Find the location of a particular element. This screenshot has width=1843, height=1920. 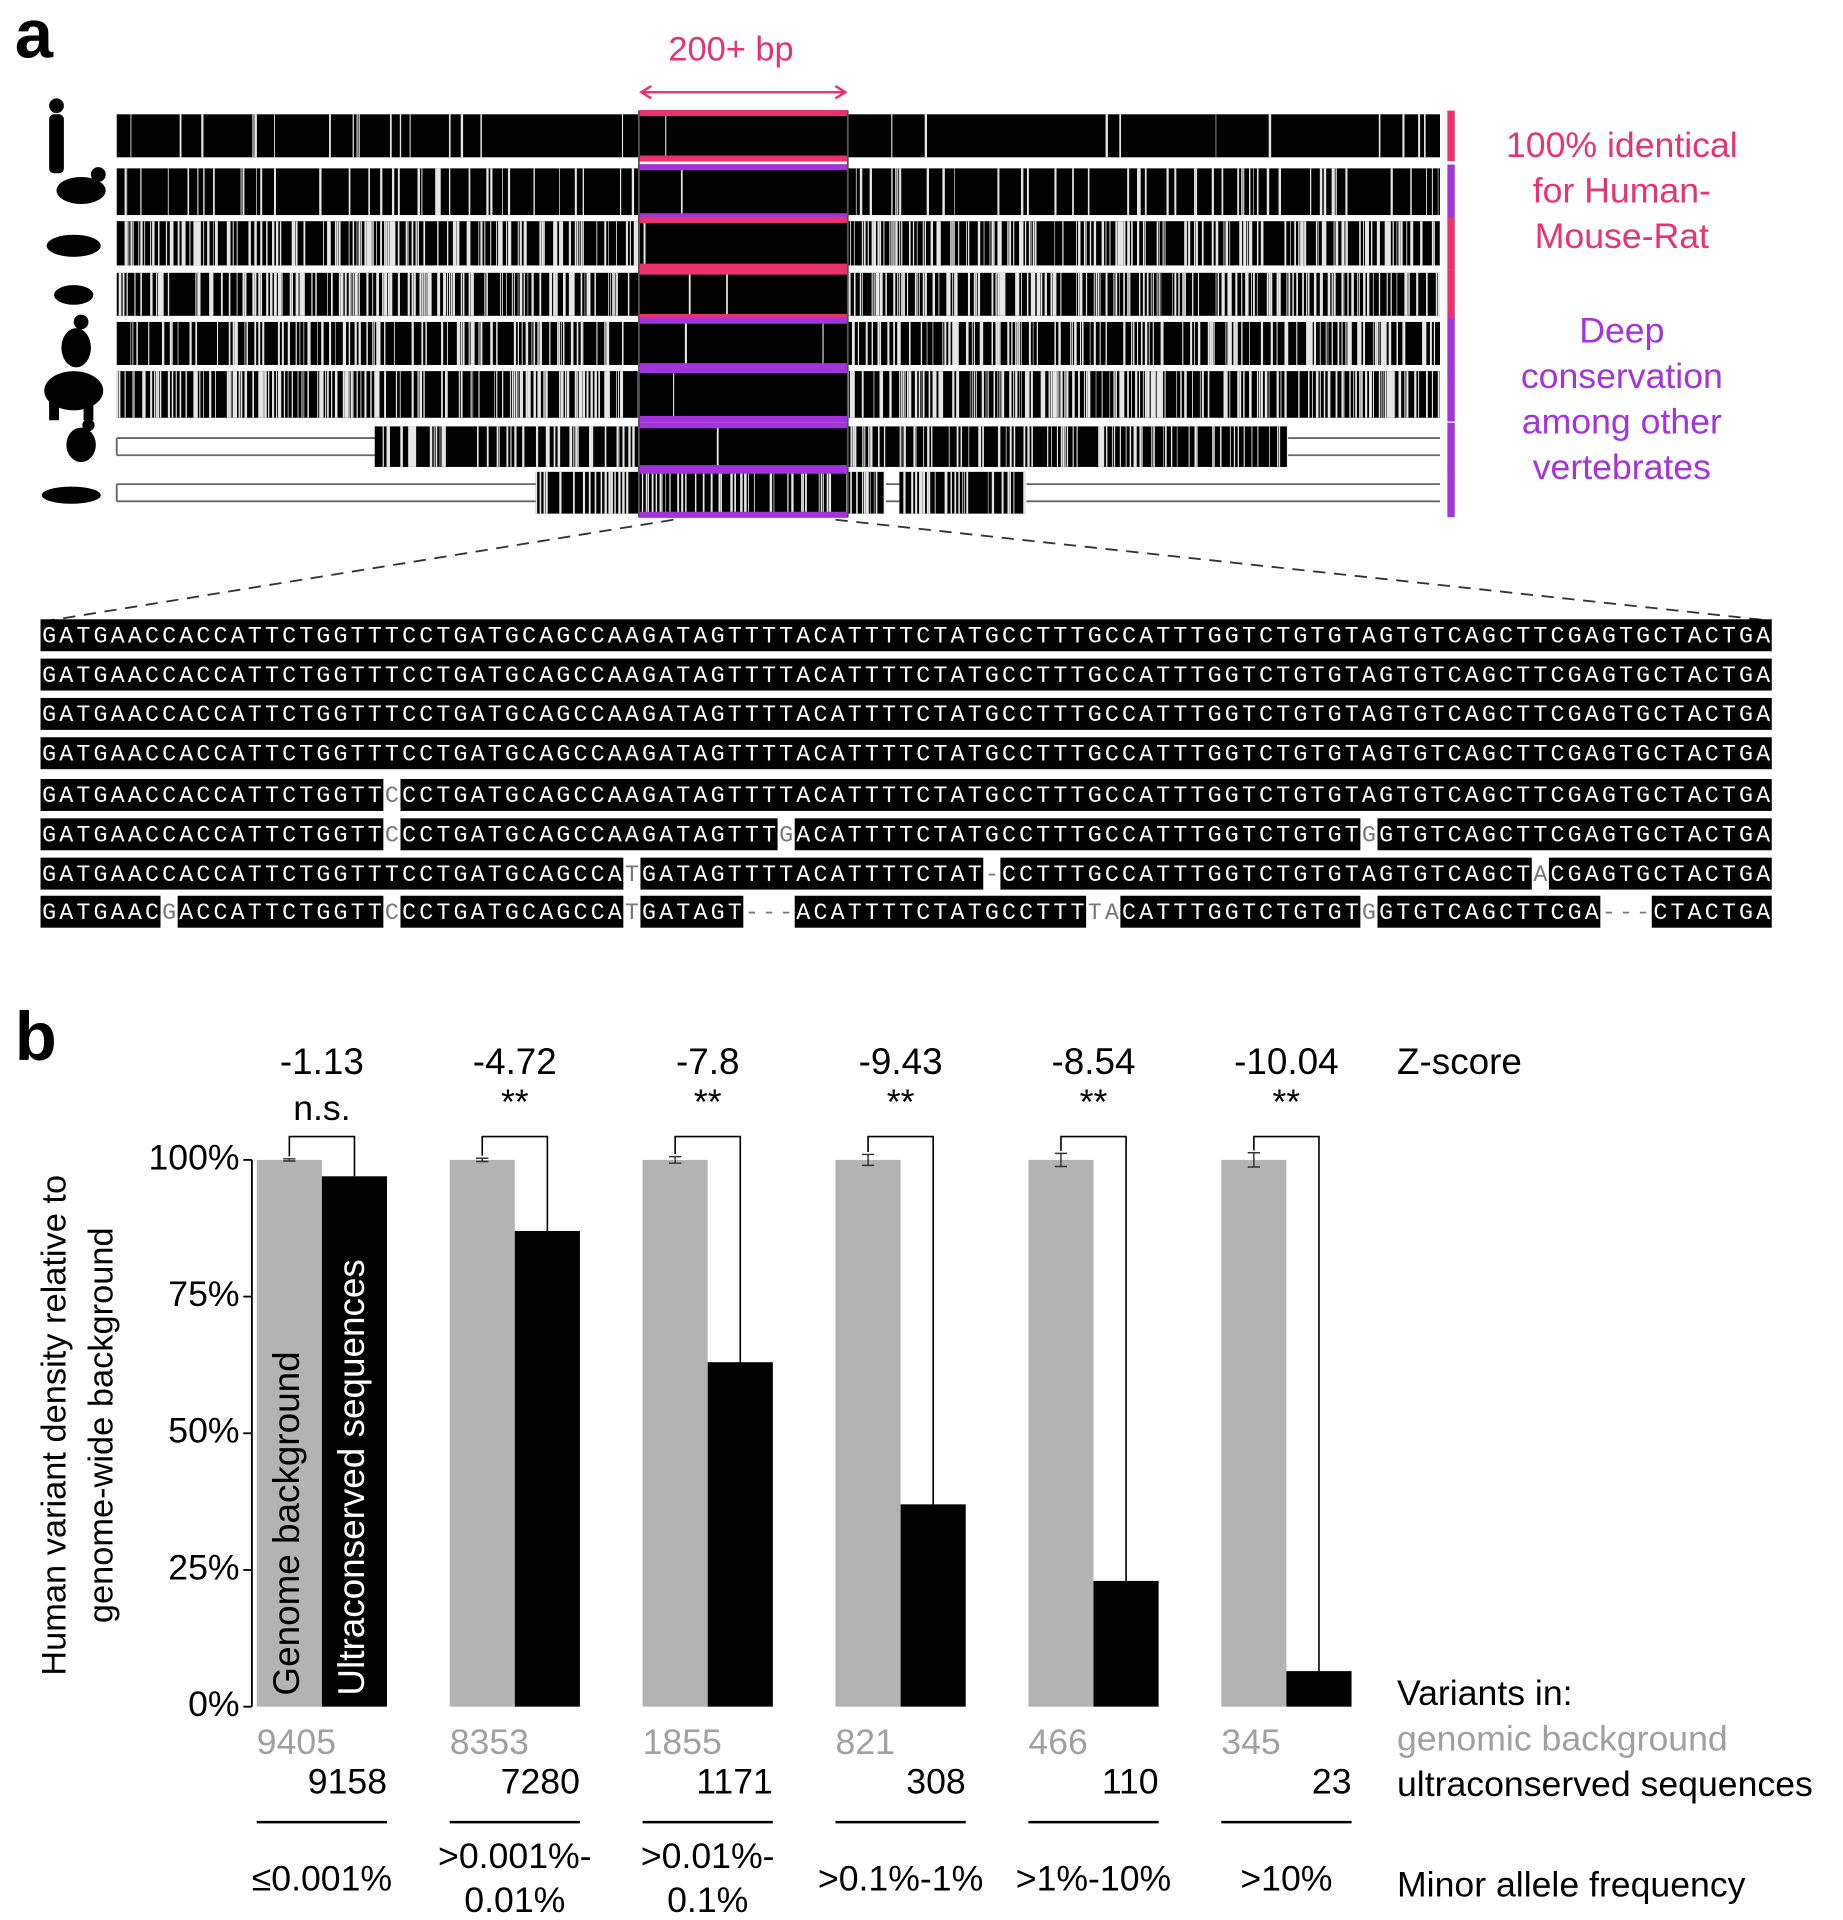

highlight-box-side is located at coordinates (743, 314).